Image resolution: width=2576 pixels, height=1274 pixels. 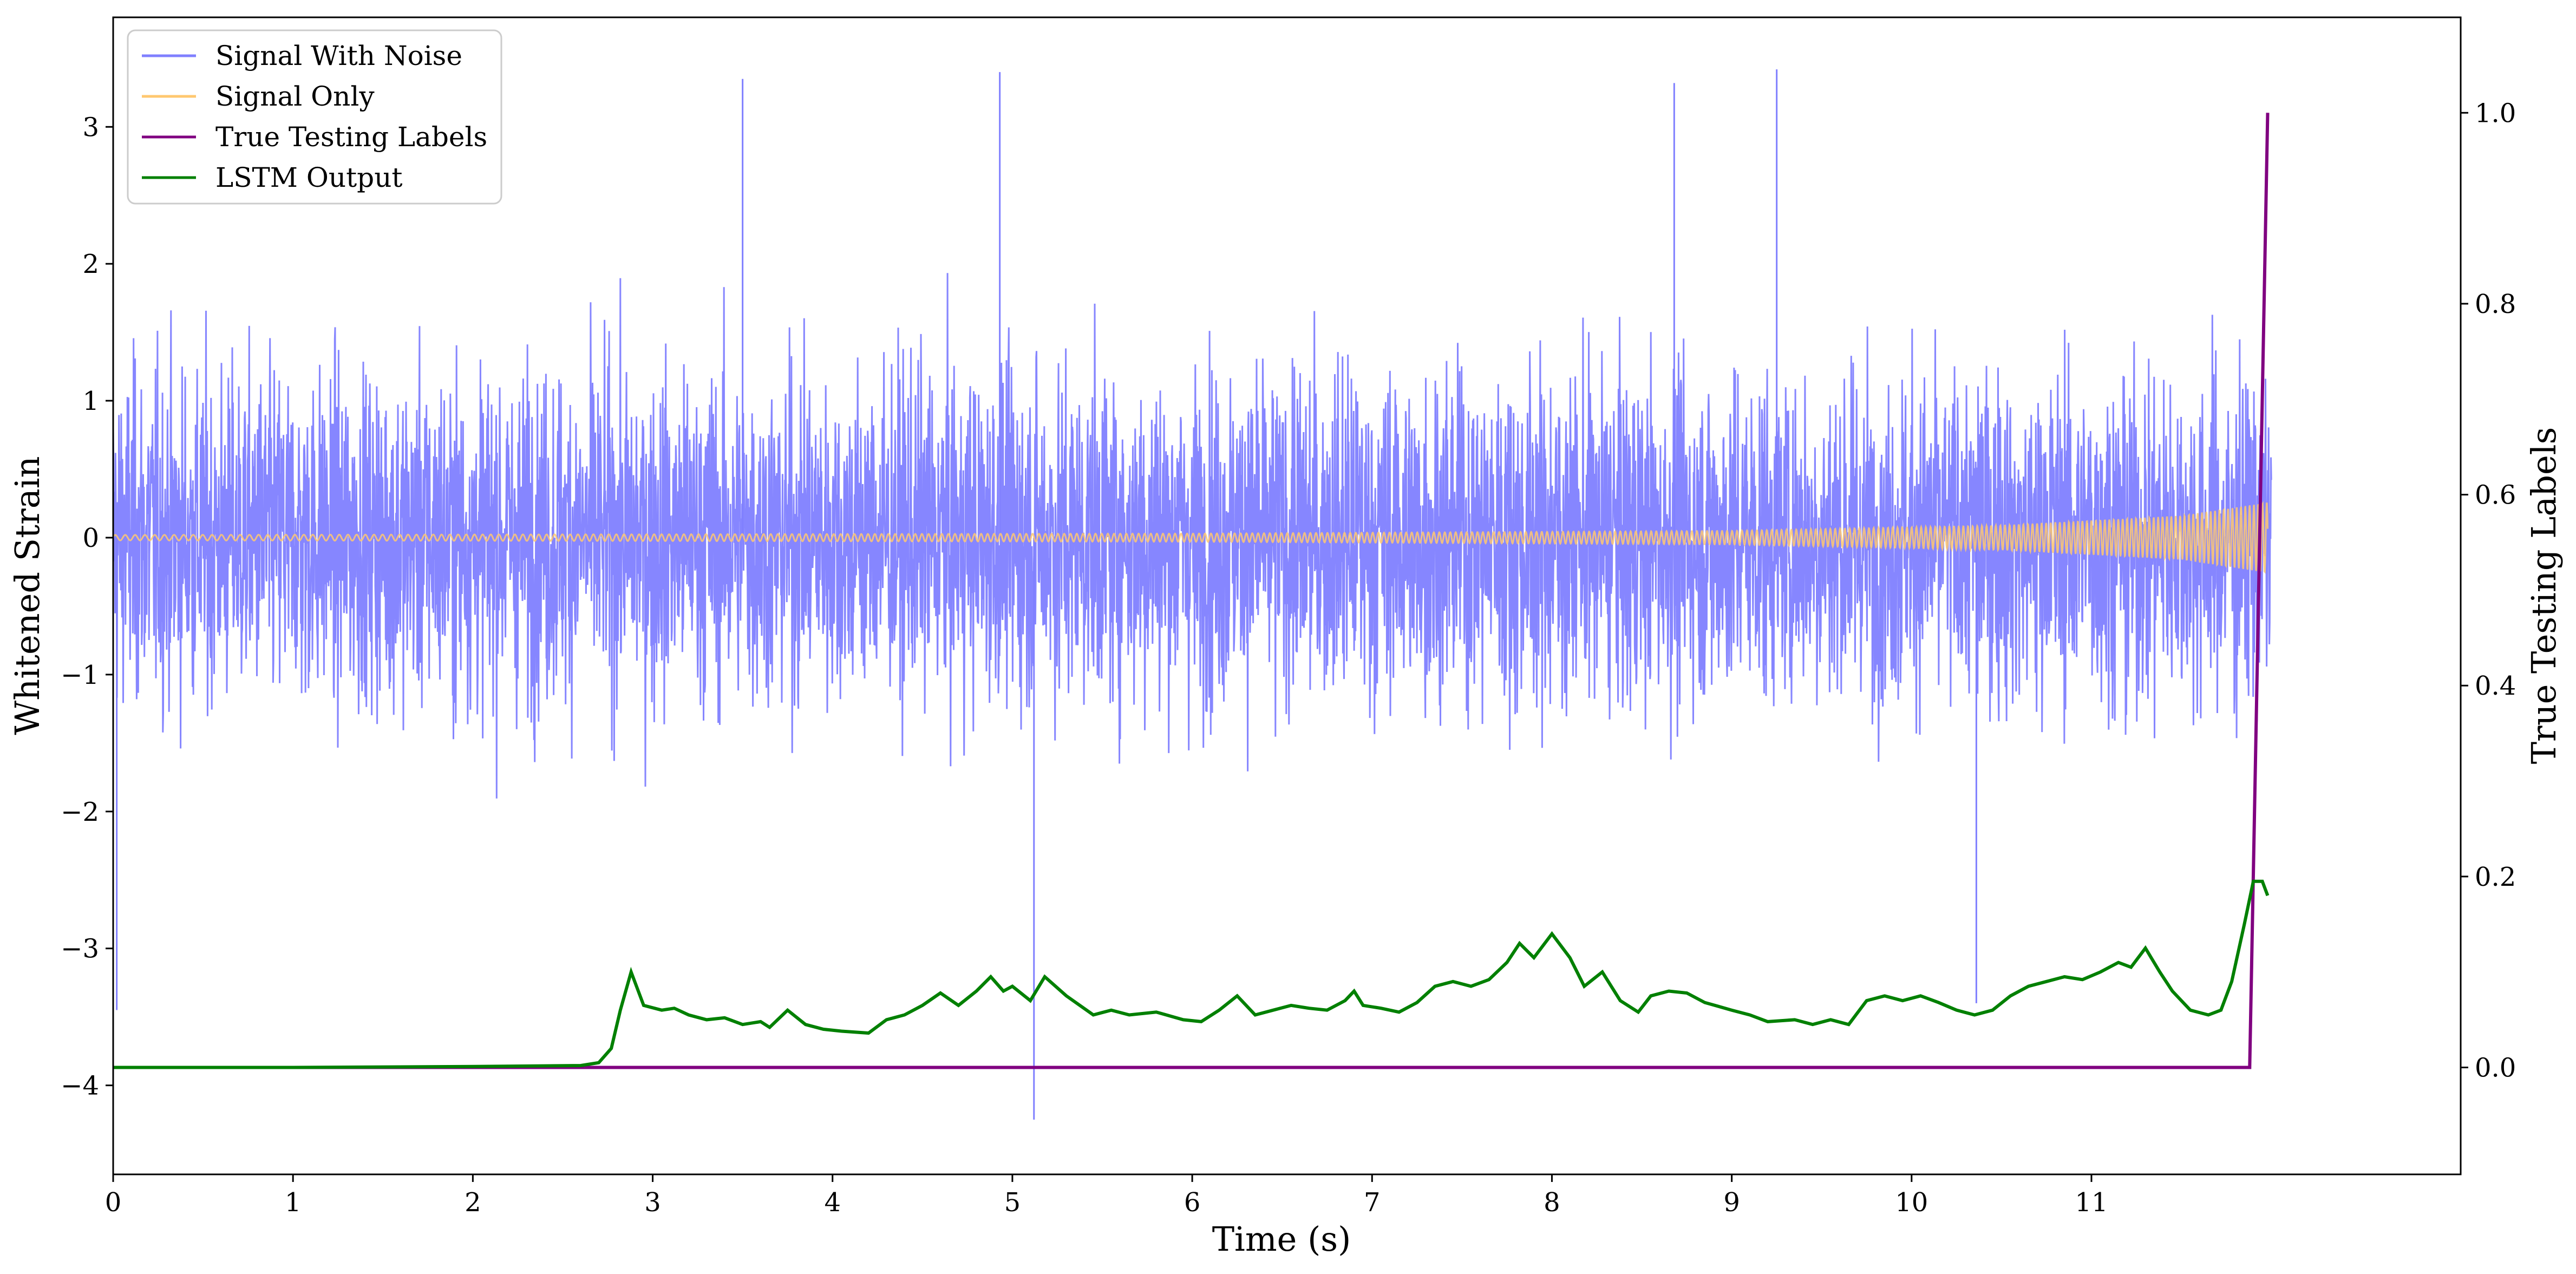 I want to click on x-tick-label: 1, so click(x=294, y=1202).